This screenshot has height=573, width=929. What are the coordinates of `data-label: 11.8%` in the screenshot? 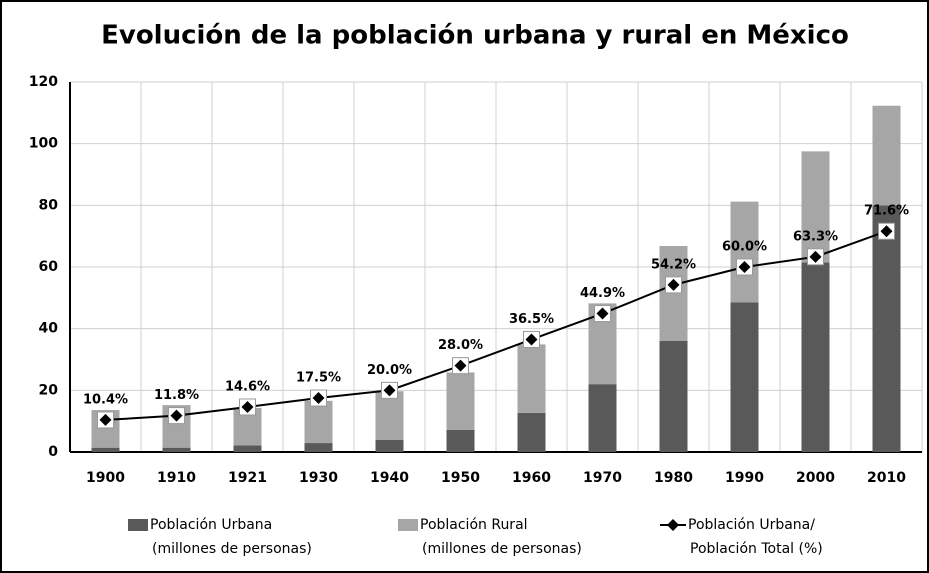 It's located at (176, 395).